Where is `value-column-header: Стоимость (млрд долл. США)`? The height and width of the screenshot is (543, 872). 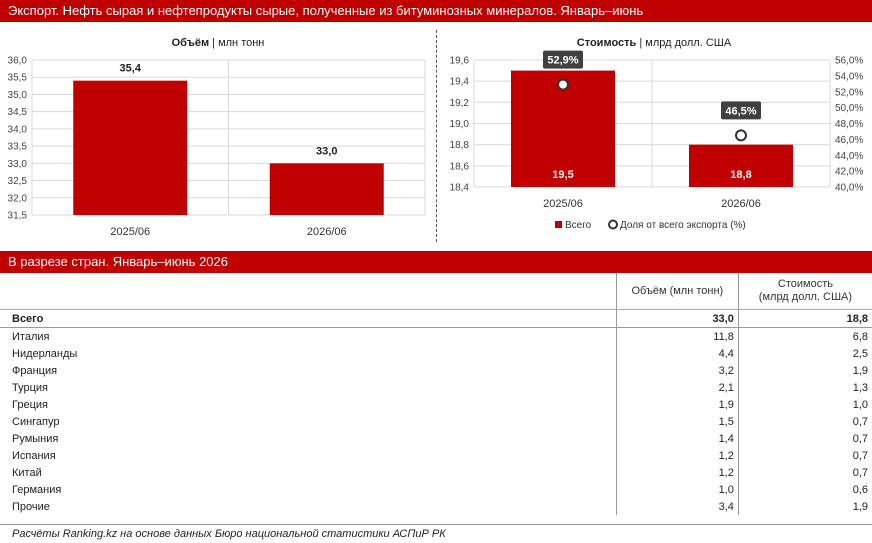 value-column-header: Стоимость (млрд долл. США) is located at coordinates (804, 291).